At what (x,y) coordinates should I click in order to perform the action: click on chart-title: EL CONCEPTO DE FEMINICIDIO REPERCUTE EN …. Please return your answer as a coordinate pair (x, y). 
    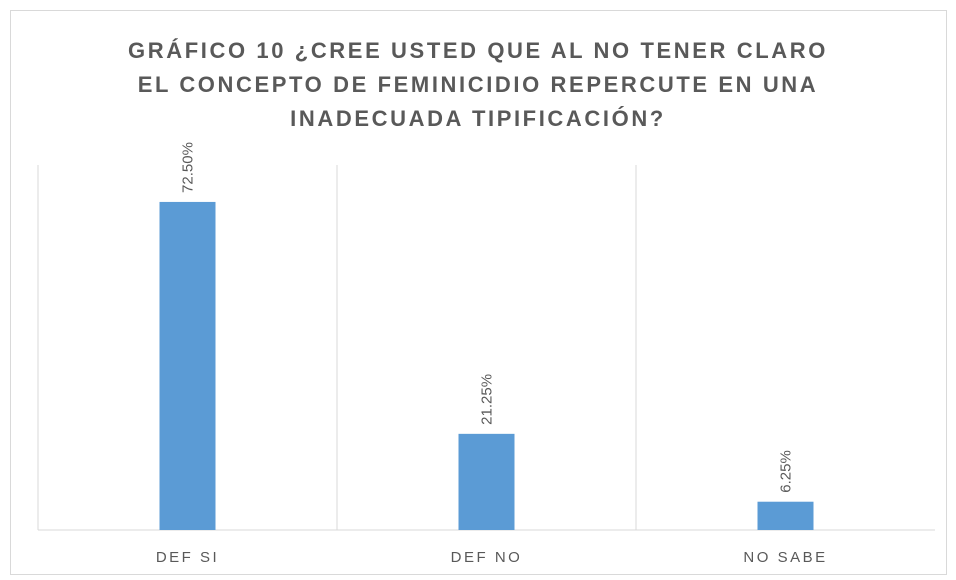
    Looking at the image, I should click on (478, 84).